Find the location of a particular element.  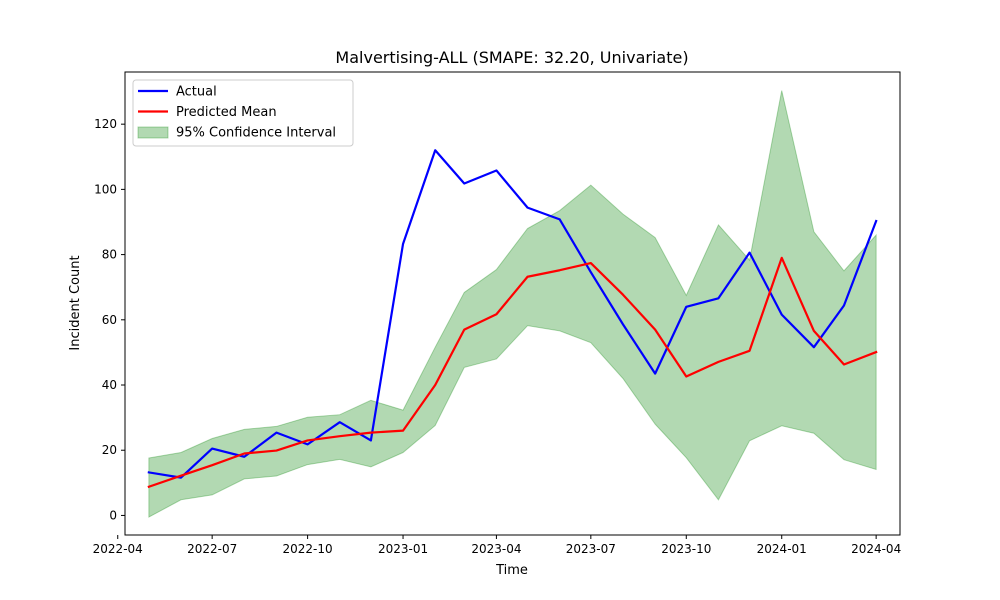

y-tick-label: 40 is located at coordinates (109, 385).